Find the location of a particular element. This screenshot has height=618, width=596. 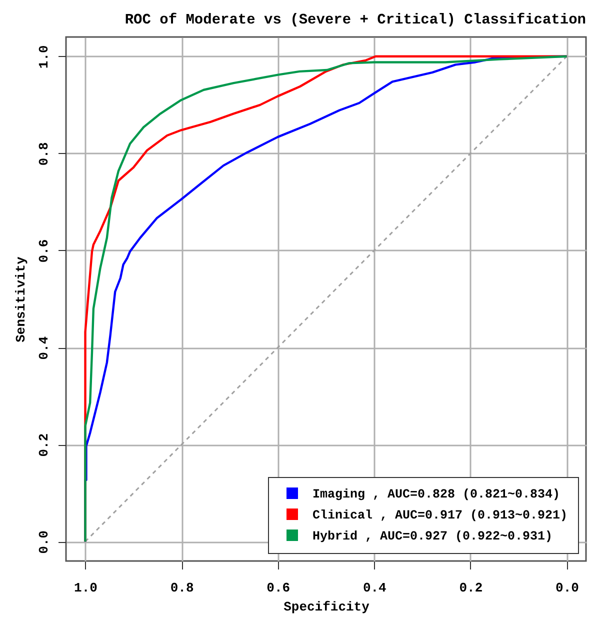

y-axis-title: Sensitivity is located at coordinates (21, 299).